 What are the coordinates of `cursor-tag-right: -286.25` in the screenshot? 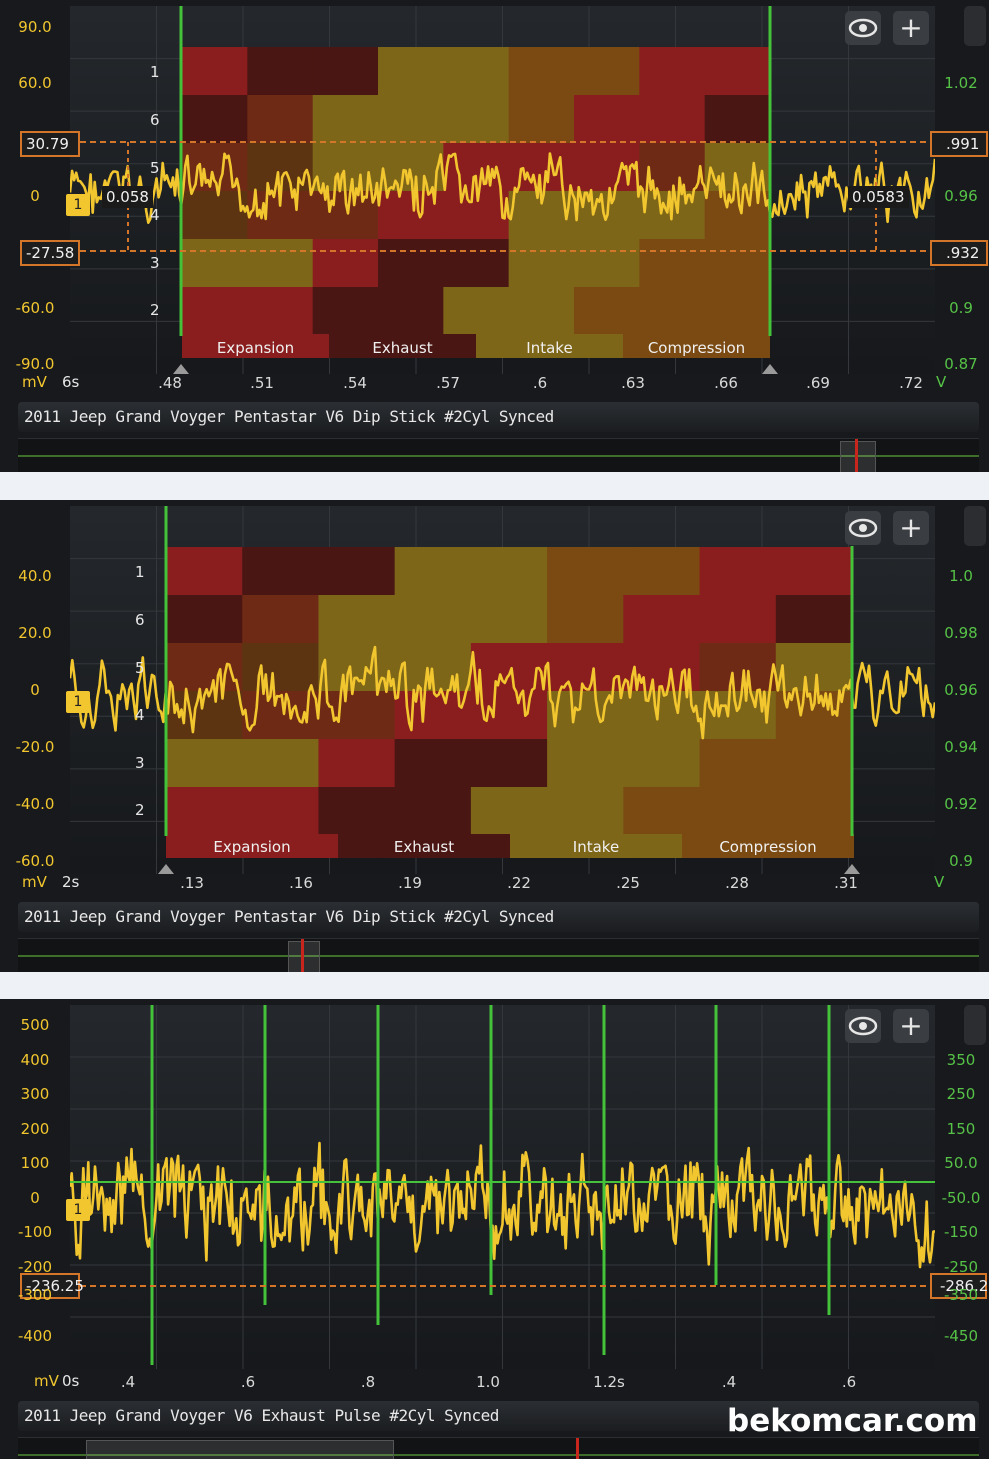 It's located at (959, 1286).